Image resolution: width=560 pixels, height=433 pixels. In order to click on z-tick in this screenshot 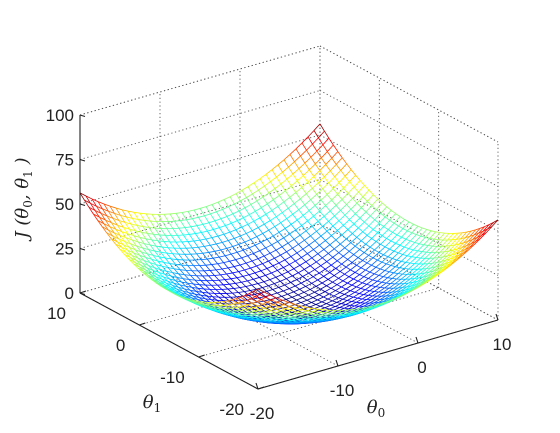, I will do `click(82, 205)`.